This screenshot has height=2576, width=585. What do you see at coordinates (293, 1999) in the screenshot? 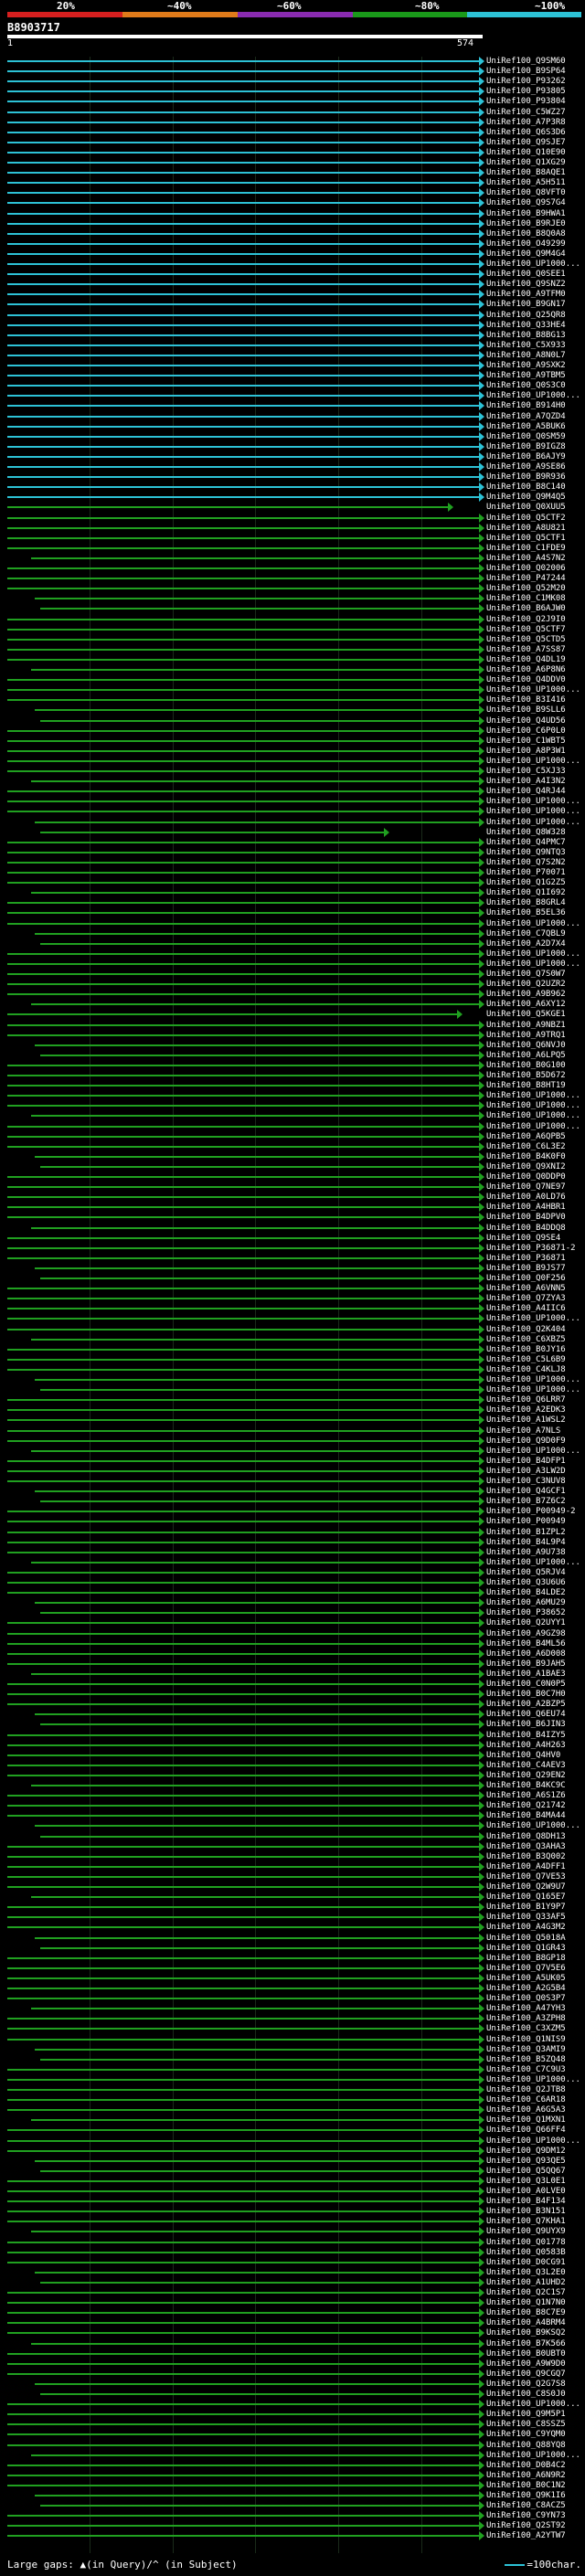
I see `hit-row: UniRef100_Q0S3P7` at bounding box center [293, 1999].